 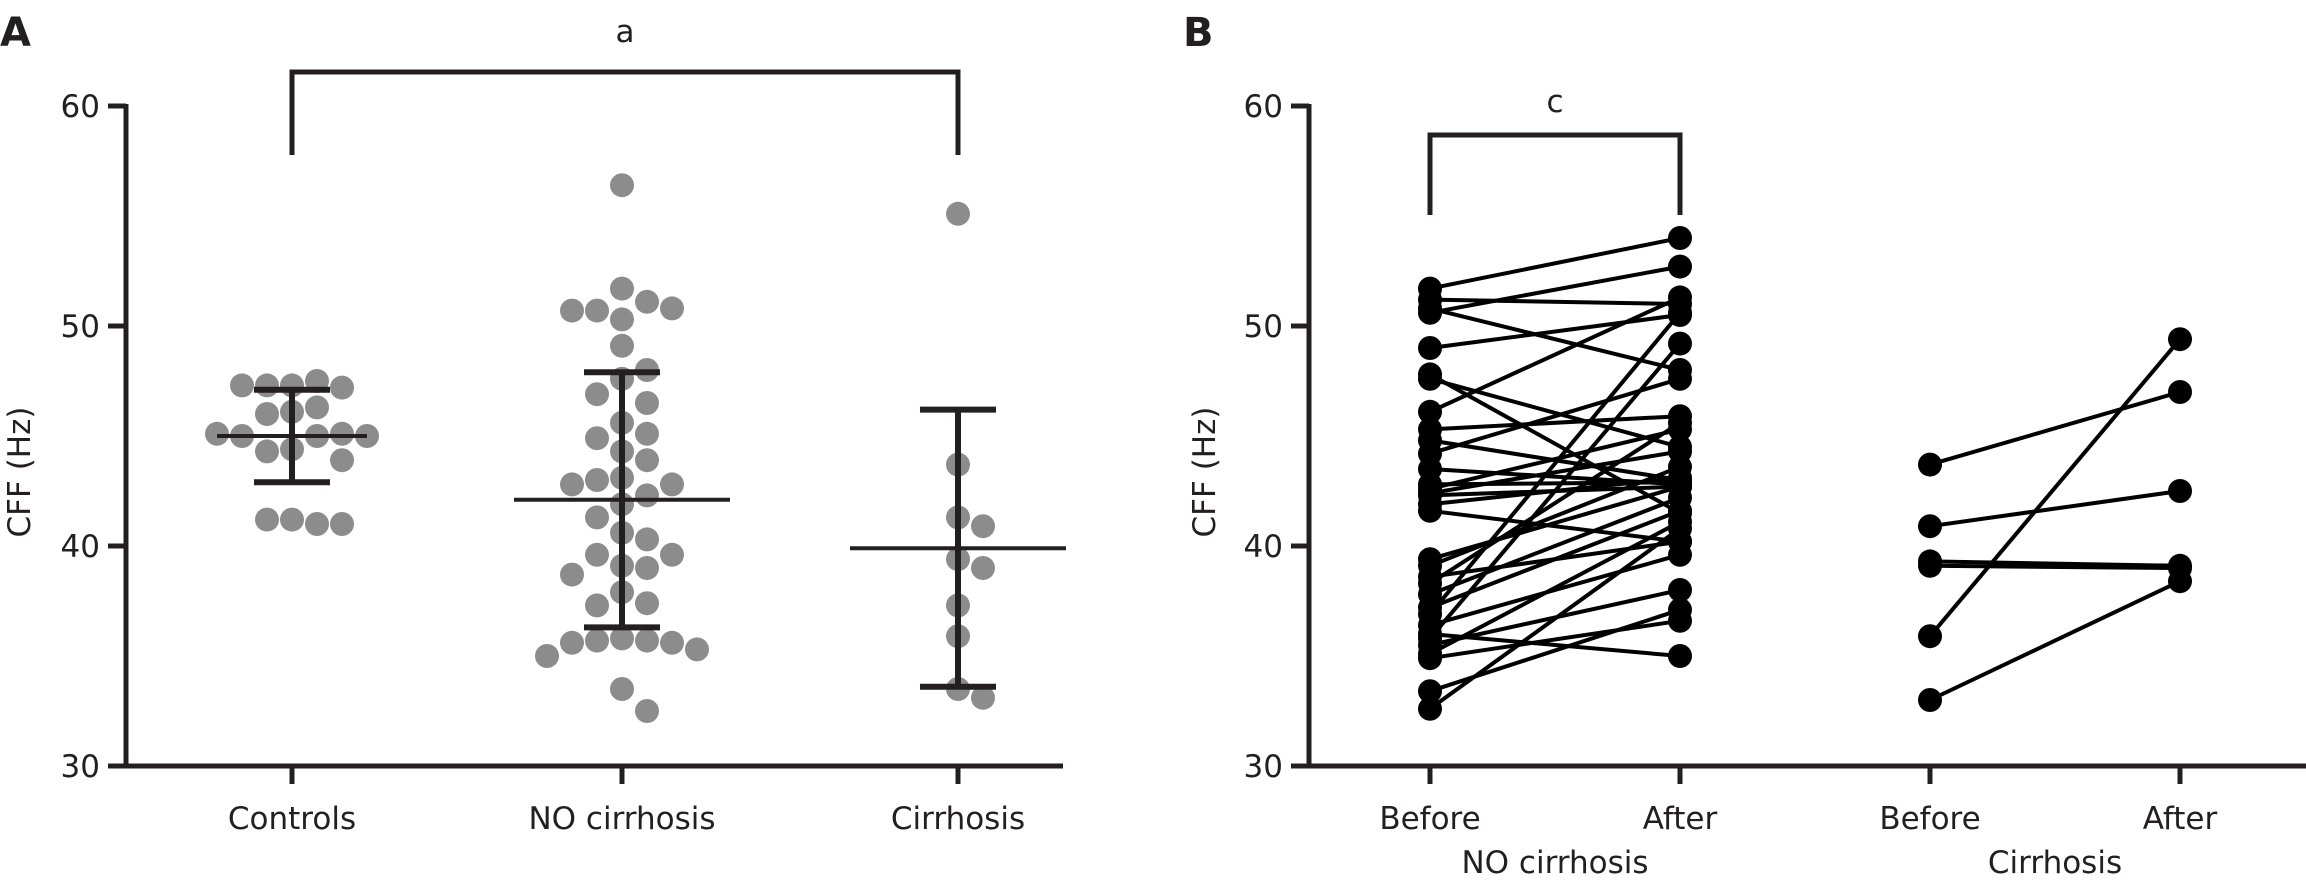 What do you see at coordinates (2180, 819) in the screenshot?
I see `panel-b-x-tick-label-1-after: After` at bounding box center [2180, 819].